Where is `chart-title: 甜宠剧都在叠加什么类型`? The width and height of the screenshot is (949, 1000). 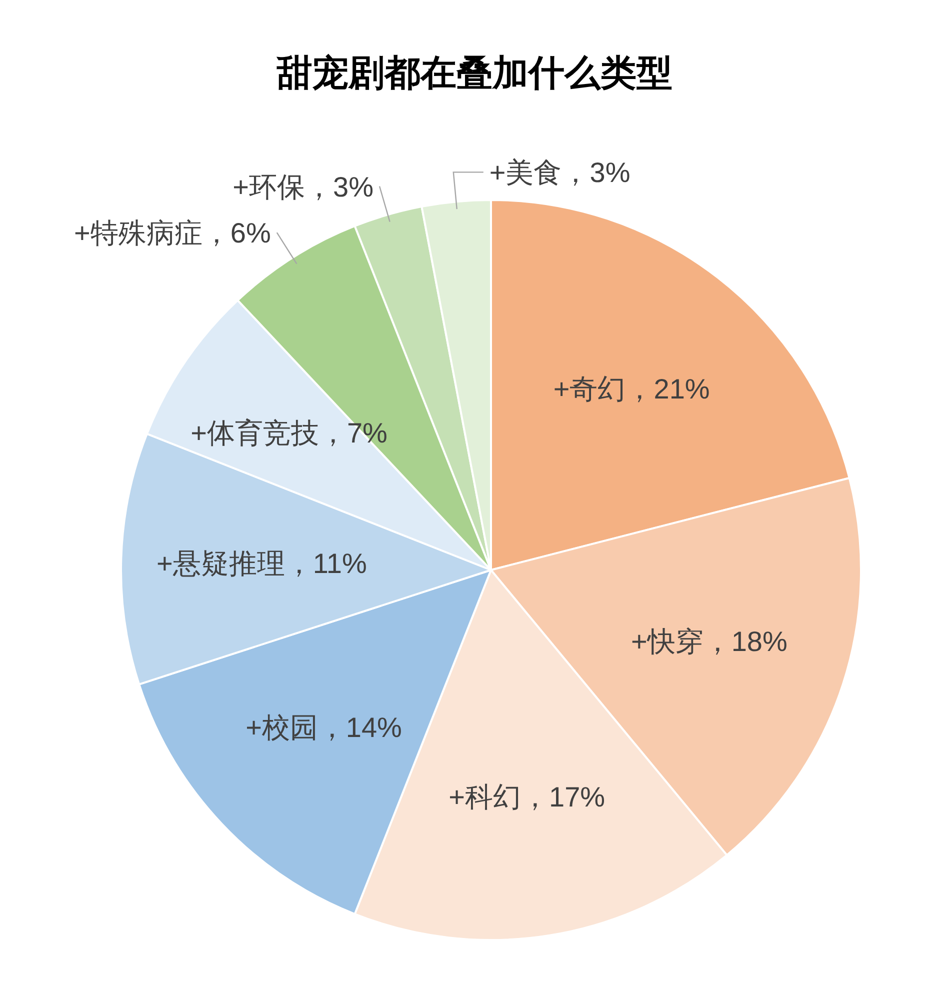
chart-title: 甜宠剧都在叠加什么类型 is located at coordinates (474, 72).